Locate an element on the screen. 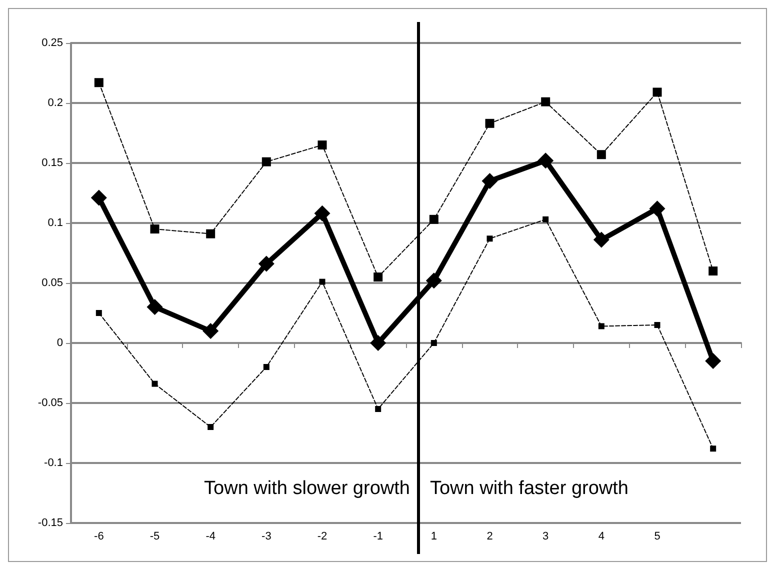  y-tick-label: 0.2 is located at coordinates (55, 103).